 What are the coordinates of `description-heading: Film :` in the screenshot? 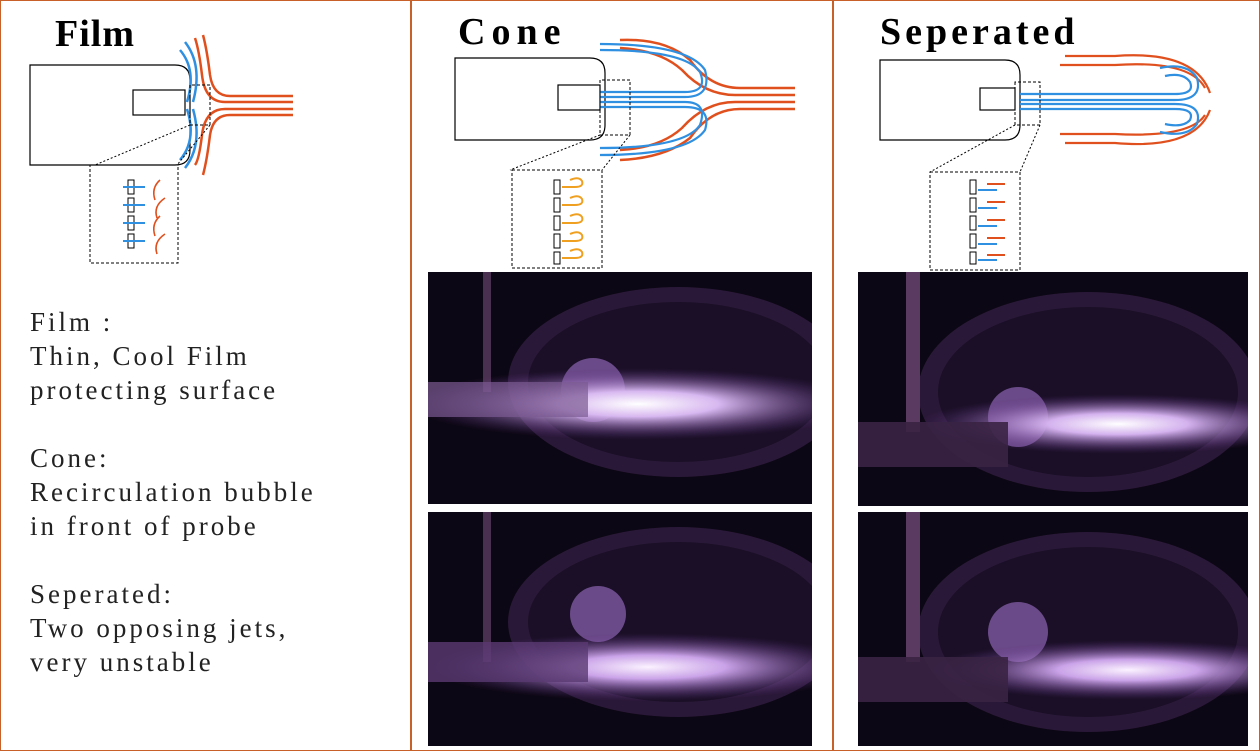 It's located at (72, 322).